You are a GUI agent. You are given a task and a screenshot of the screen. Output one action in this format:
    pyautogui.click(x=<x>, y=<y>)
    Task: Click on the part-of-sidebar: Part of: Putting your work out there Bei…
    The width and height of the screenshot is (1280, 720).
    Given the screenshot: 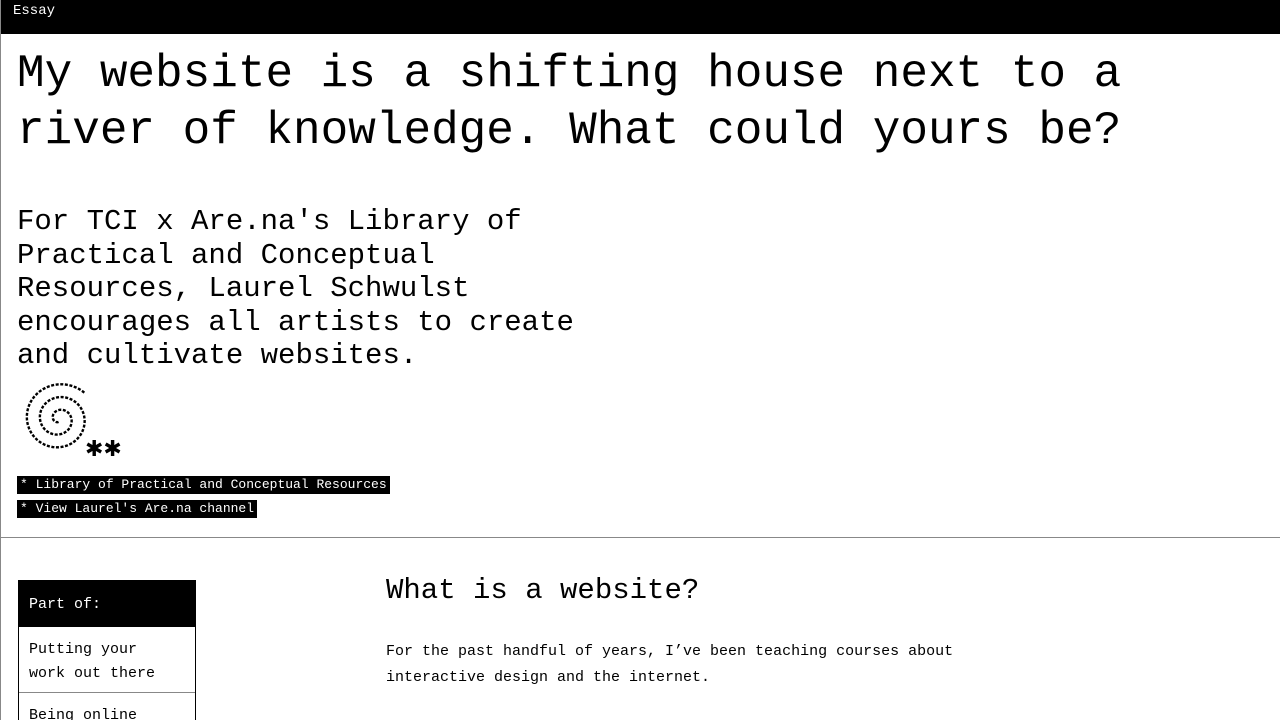 What is the action you would take?
    pyautogui.click(x=107, y=650)
    